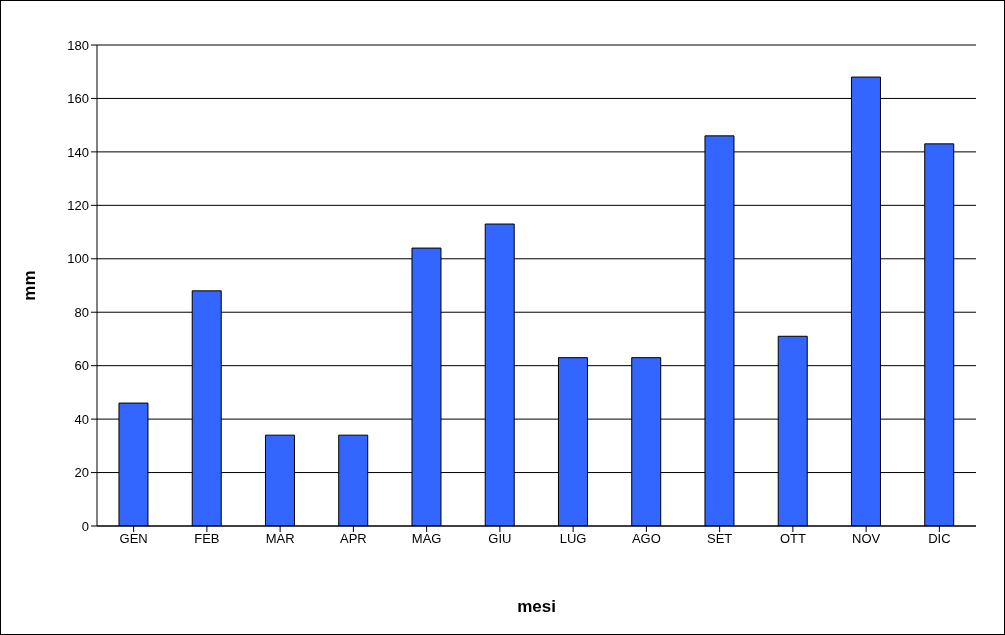 This screenshot has height=635, width=1005. What do you see at coordinates (30, 285) in the screenshot?
I see `y-axis-title: mm` at bounding box center [30, 285].